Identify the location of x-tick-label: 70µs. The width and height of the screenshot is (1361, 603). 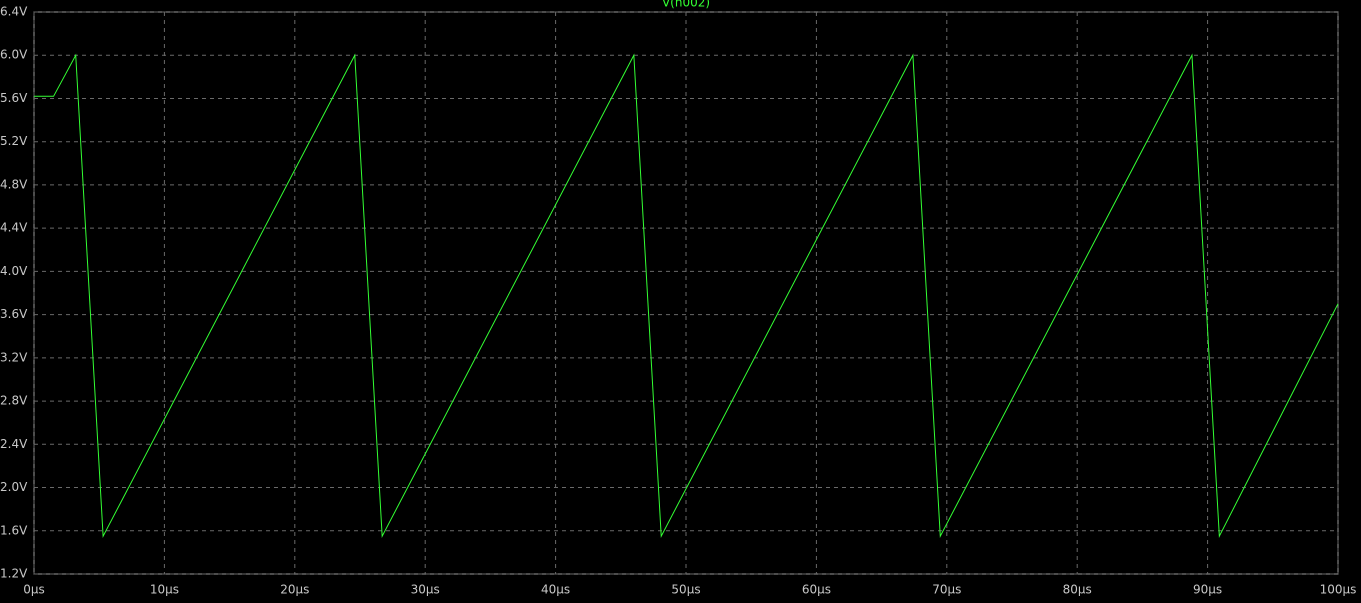
(946, 590).